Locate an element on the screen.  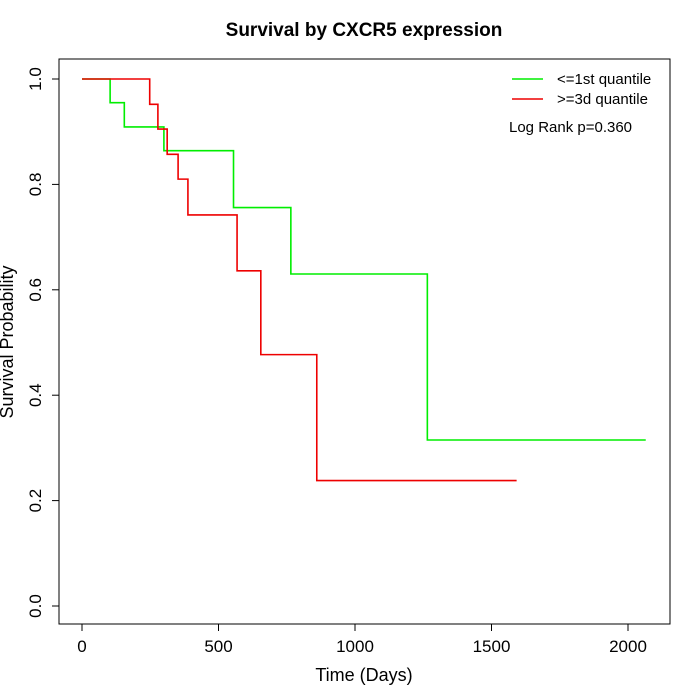
x-axis-label: Time (Days) is located at coordinates (363, 675).